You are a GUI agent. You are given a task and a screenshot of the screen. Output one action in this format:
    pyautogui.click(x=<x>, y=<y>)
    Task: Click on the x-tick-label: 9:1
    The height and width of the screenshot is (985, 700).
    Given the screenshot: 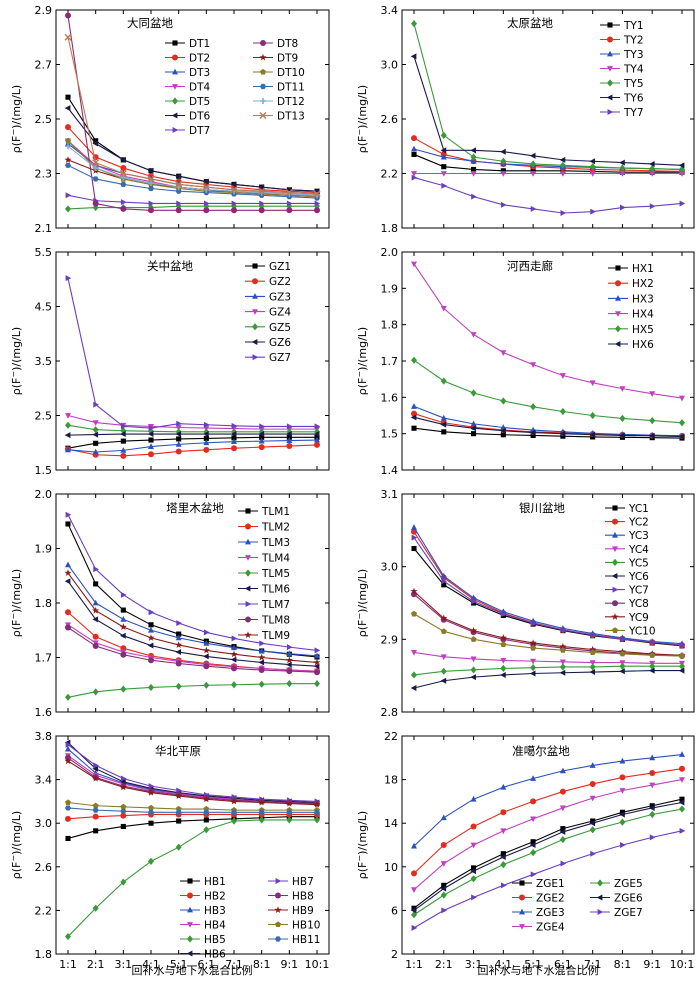 What is the action you would take?
    pyautogui.click(x=289, y=964)
    